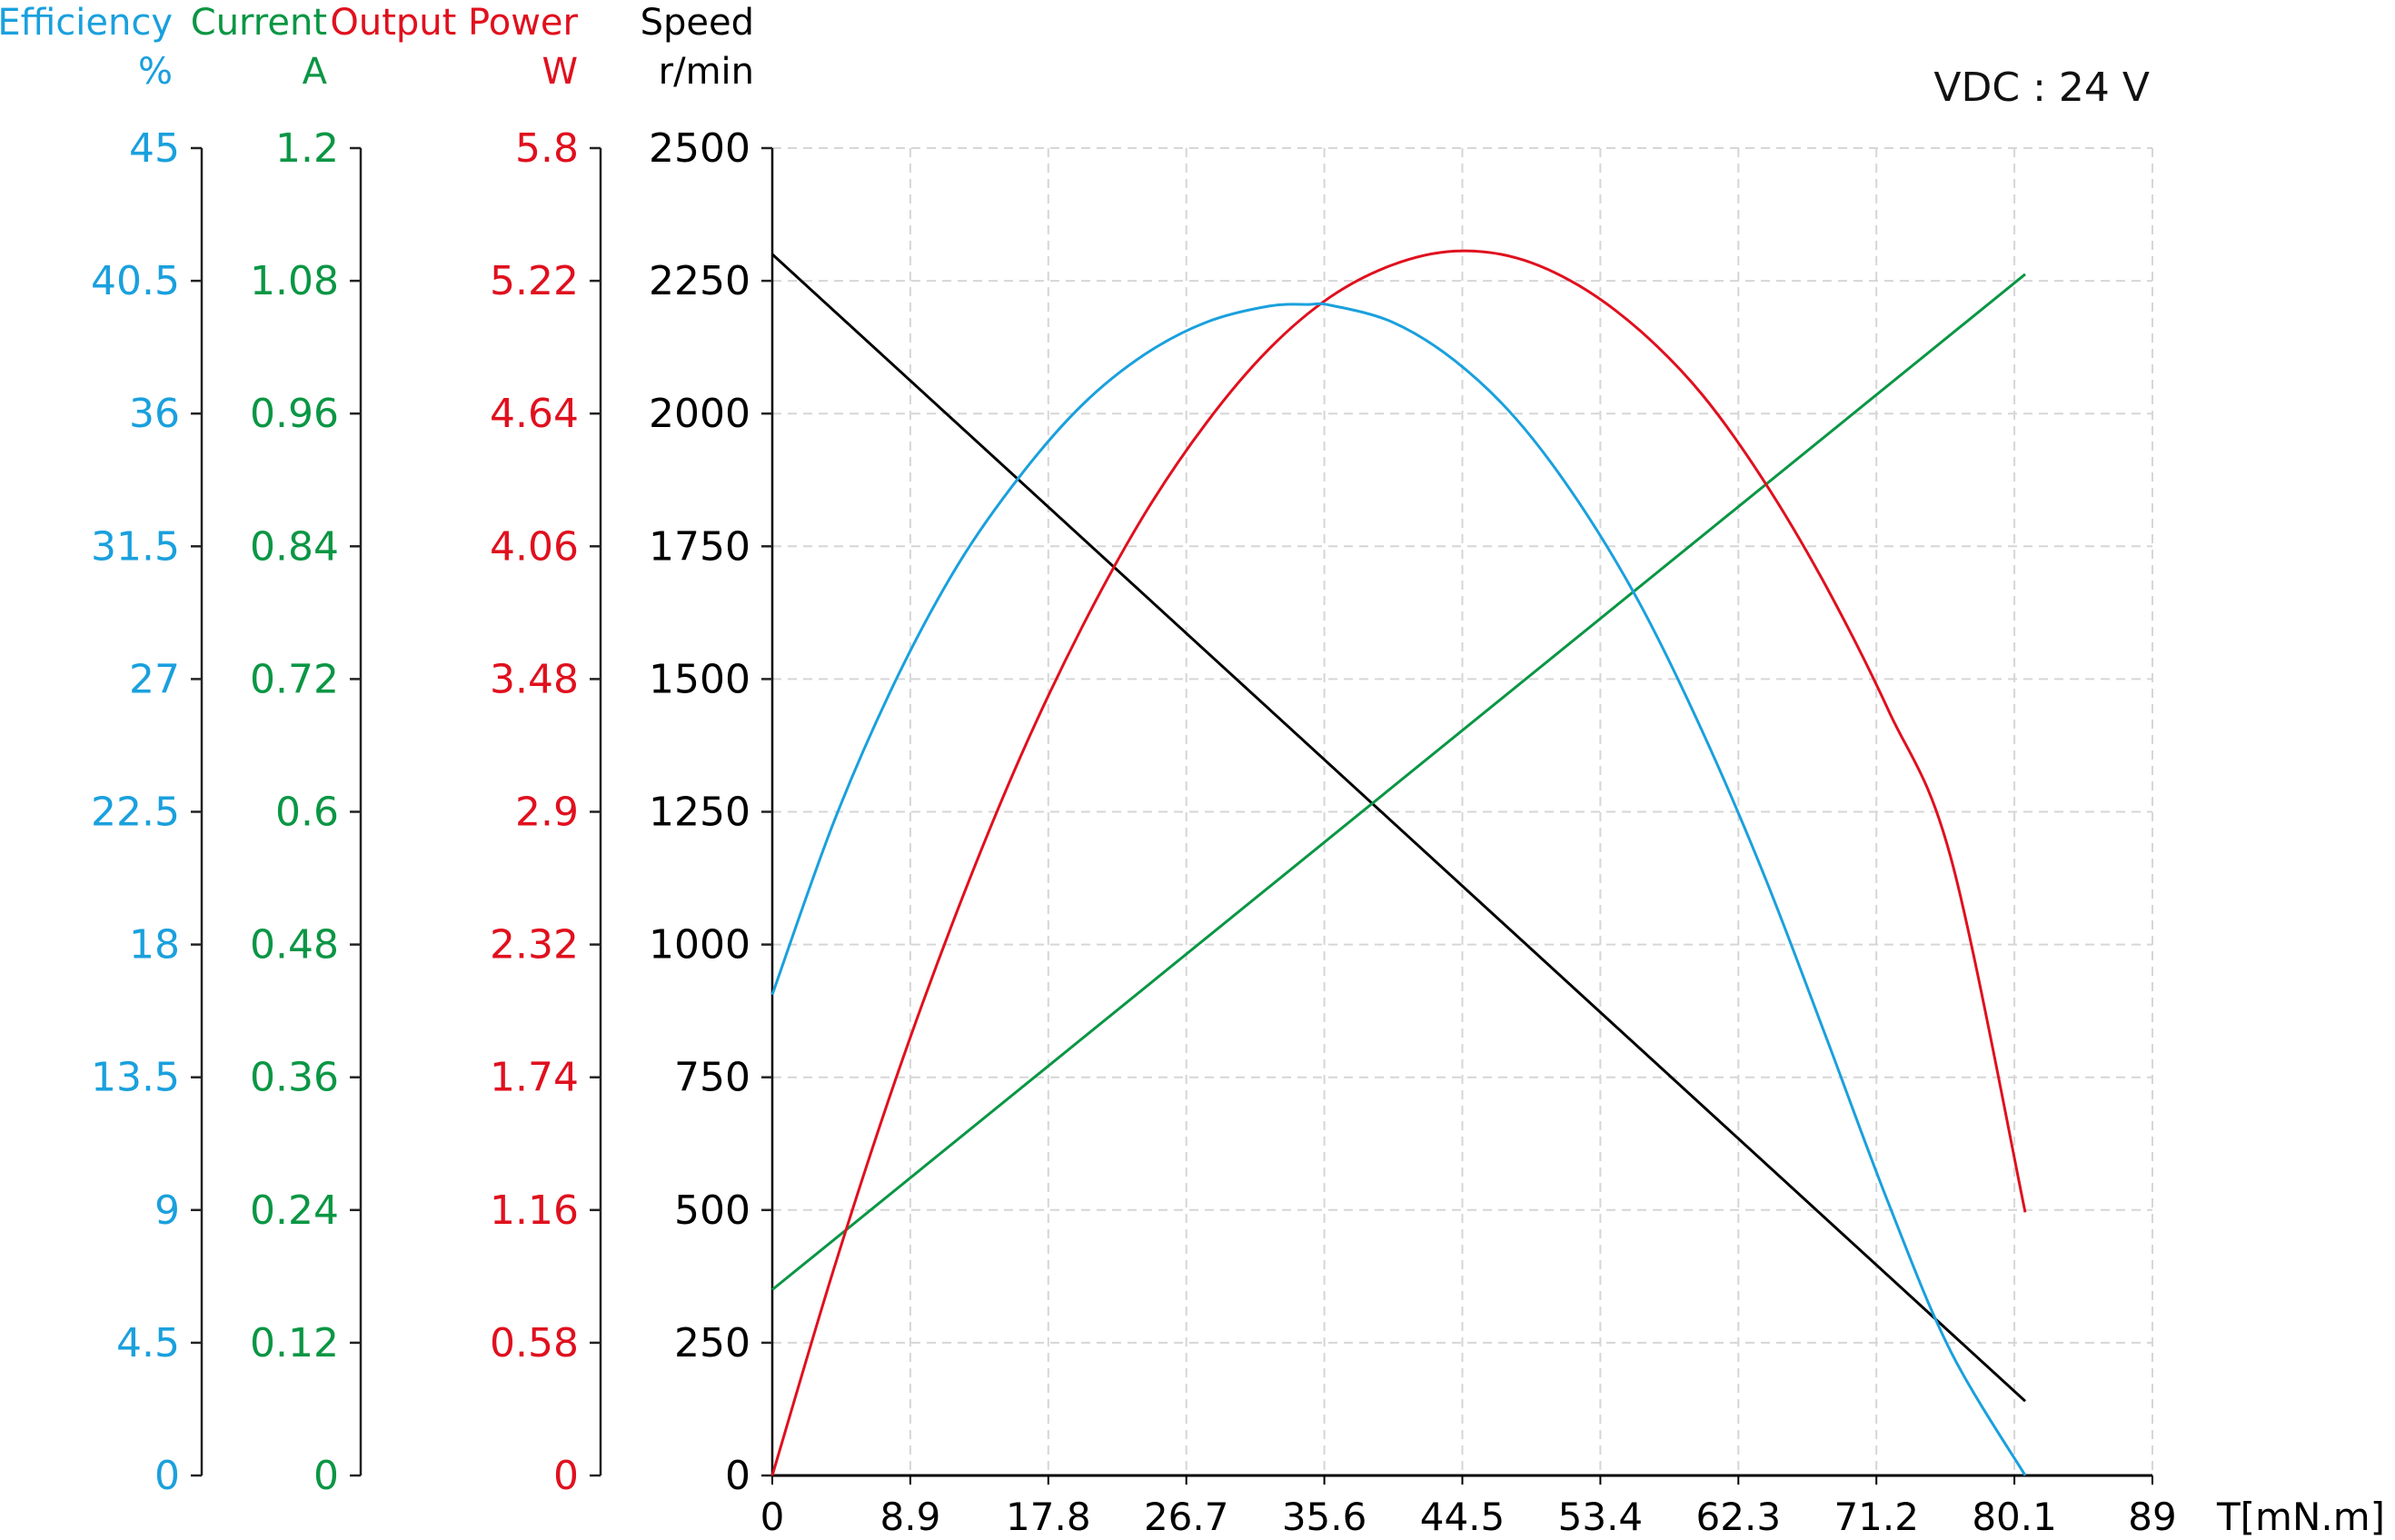  I want to click on power-tick-label: 4.06, so click(534, 546).